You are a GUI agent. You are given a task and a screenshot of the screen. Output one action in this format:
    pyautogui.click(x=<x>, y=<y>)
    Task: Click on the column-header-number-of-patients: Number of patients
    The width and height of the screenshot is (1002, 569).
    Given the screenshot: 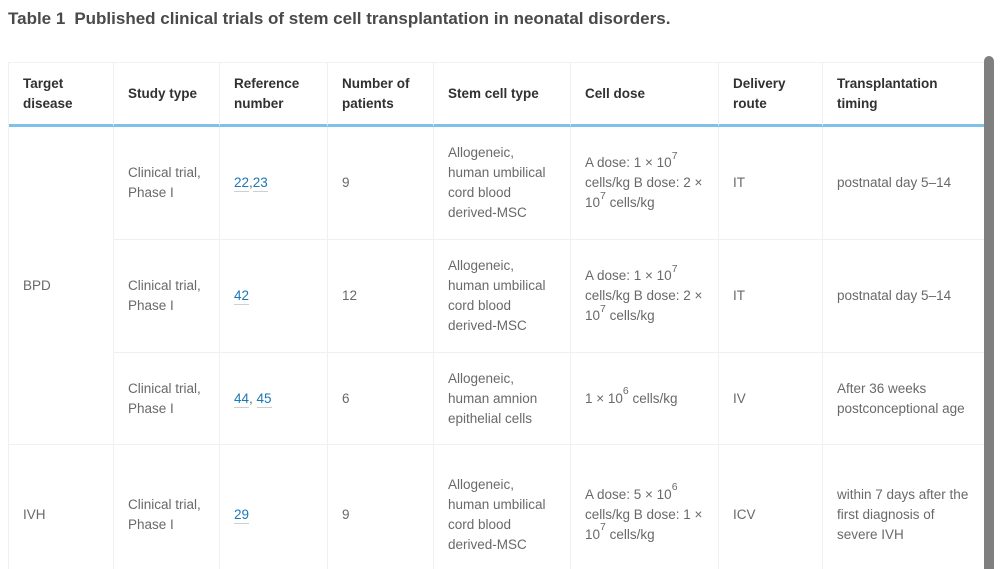 What is the action you would take?
    pyautogui.click(x=381, y=95)
    